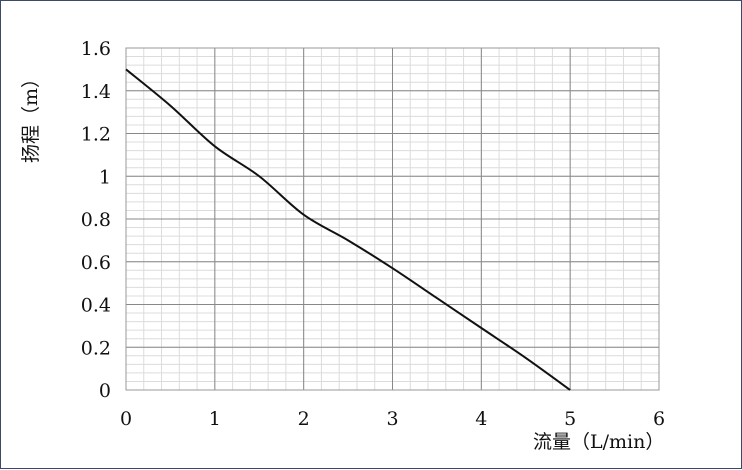 Image resolution: width=742 pixels, height=470 pixels. What do you see at coordinates (96, 348) in the screenshot?
I see `y-tick-label: 0.2` at bounding box center [96, 348].